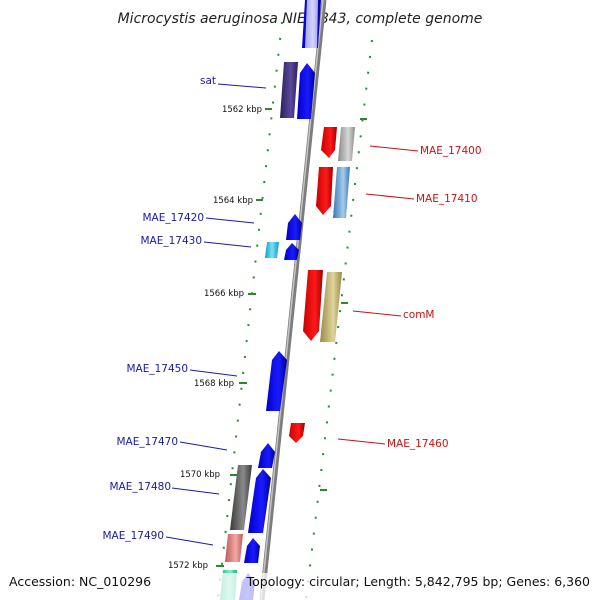  What do you see at coordinates (241, 497) in the screenshot?
I see `gene-mae-17480-aux` at bounding box center [241, 497].